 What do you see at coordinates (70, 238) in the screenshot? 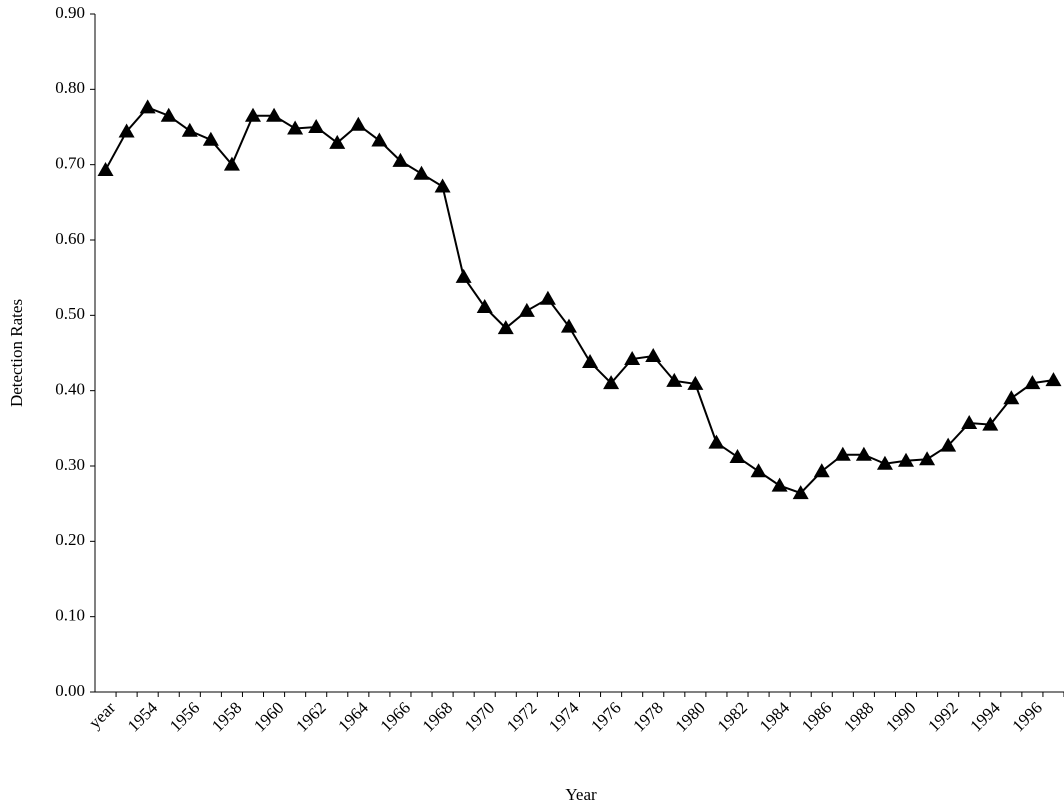
I see `y-tick-label: 0.60` at bounding box center [70, 238].